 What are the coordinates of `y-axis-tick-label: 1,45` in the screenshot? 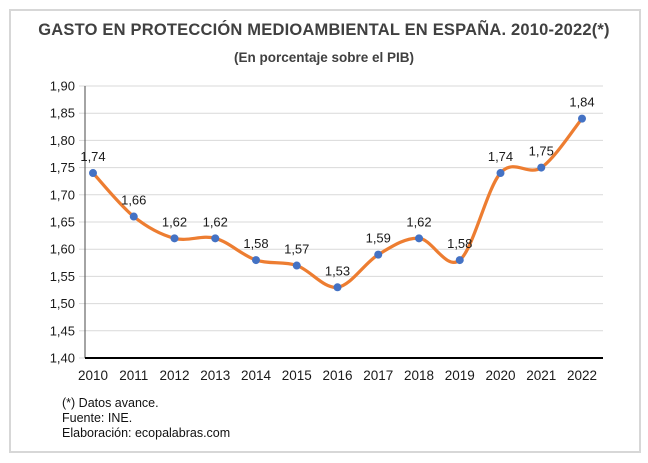 It's located at (62, 330).